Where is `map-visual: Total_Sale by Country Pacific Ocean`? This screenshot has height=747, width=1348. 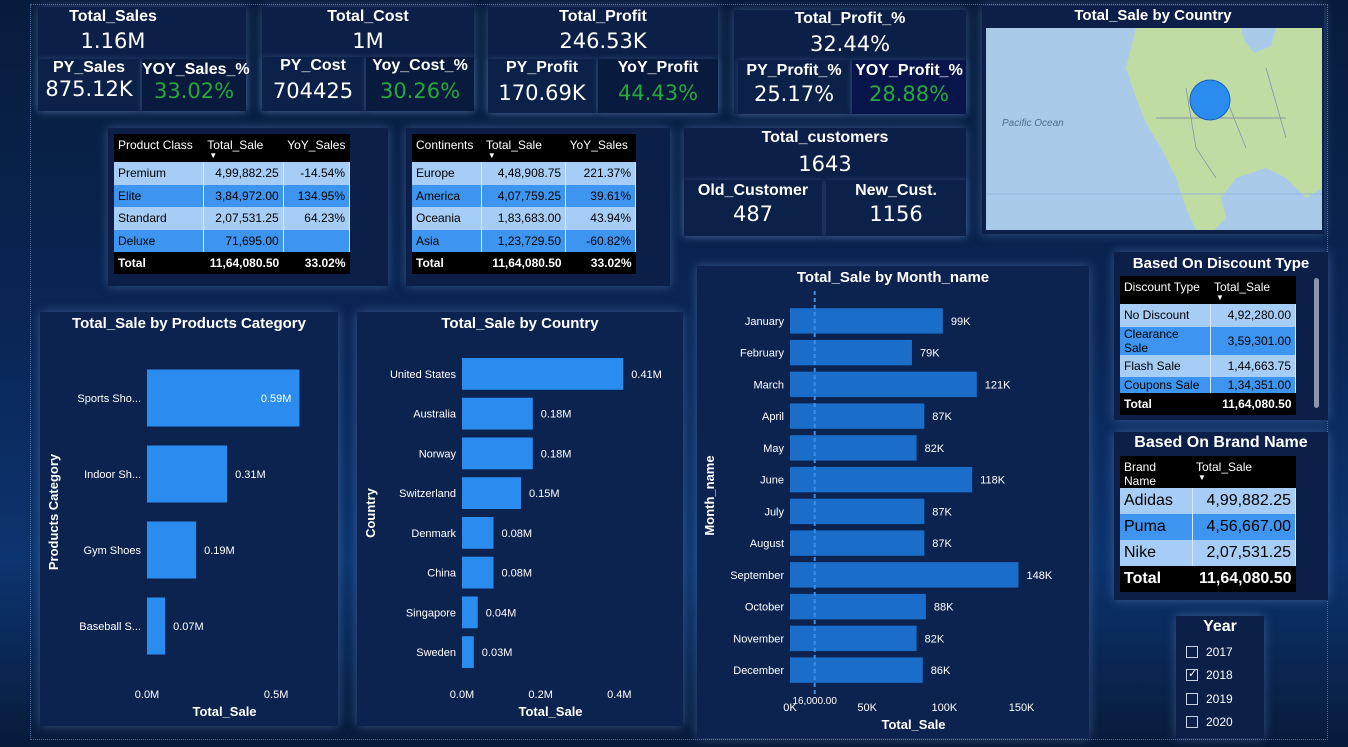
map-visual: Total_Sale by Country Pacific Ocean is located at coordinates (1153, 120).